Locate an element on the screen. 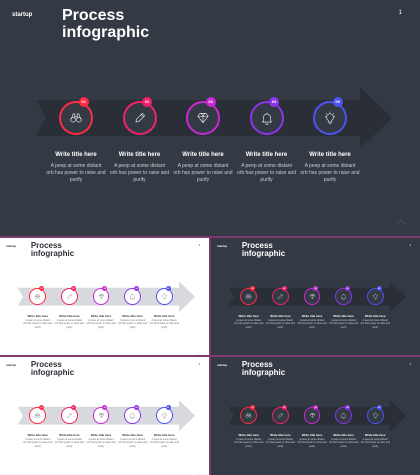 The width and height of the screenshot is (420, 475). step-number-badge: 05 is located at coordinates (168, 408).